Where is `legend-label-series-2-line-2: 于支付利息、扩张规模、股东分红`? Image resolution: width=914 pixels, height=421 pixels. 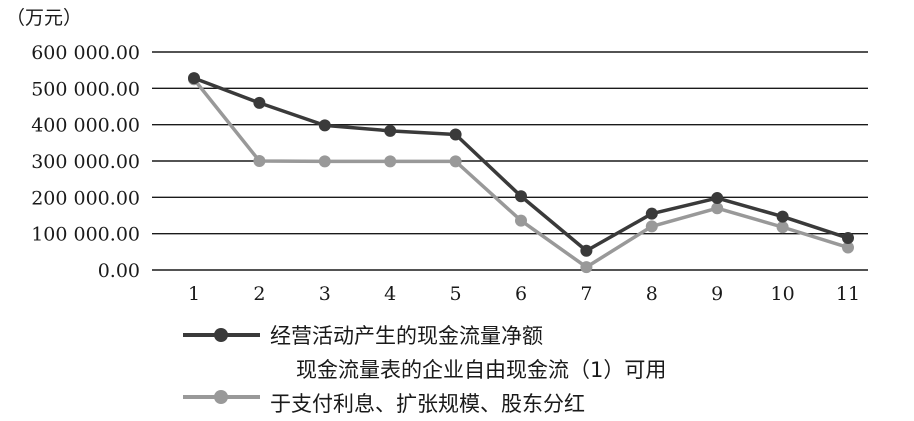 legend-label-series-2-line-2: 于支付利息、扩张规模、股东分红 is located at coordinates (427, 404).